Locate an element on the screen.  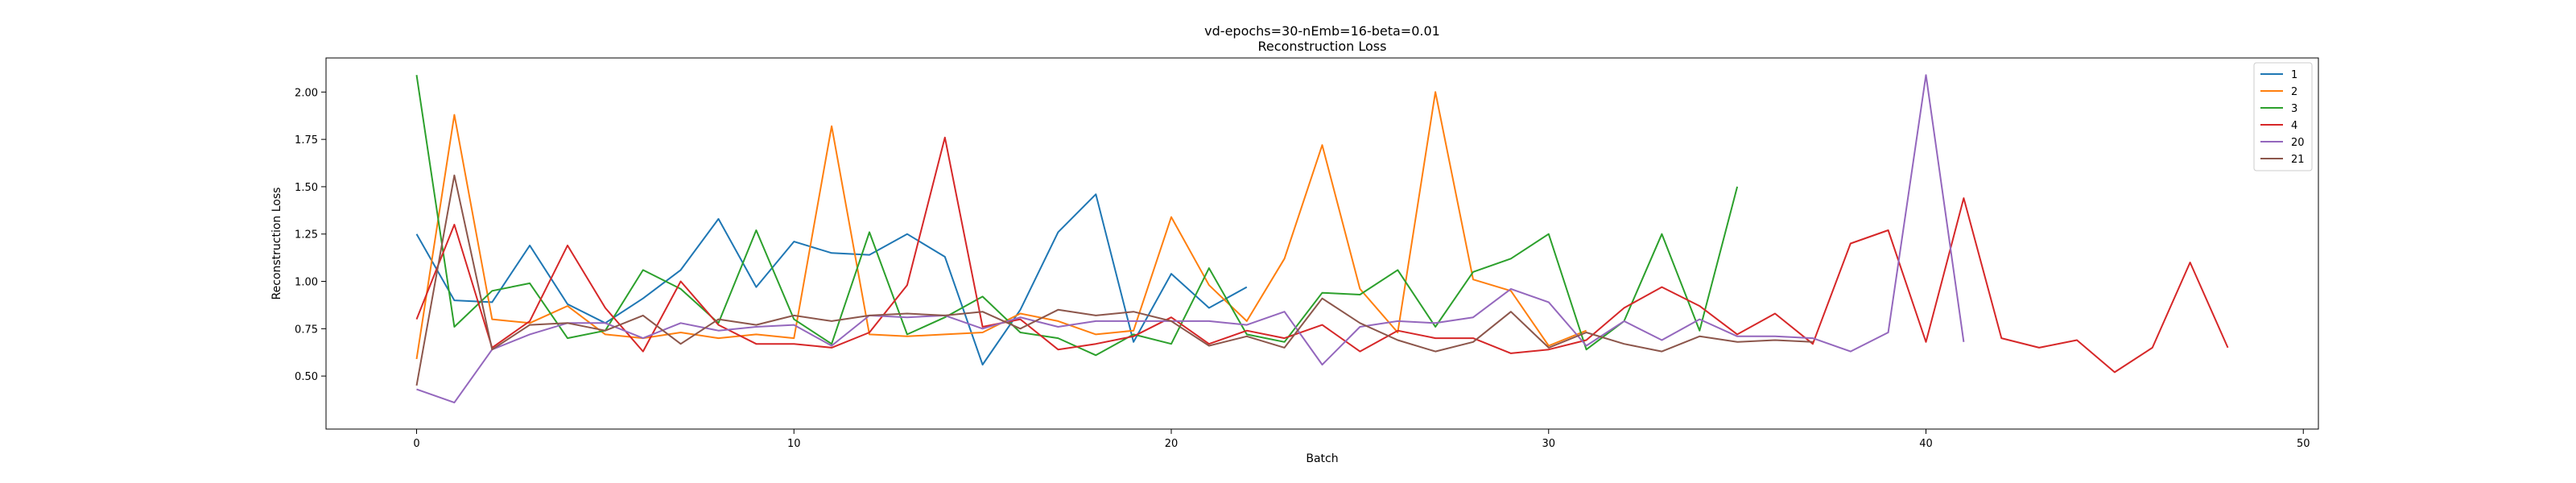
y-tick-label: 1.25 is located at coordinates (306, 235).